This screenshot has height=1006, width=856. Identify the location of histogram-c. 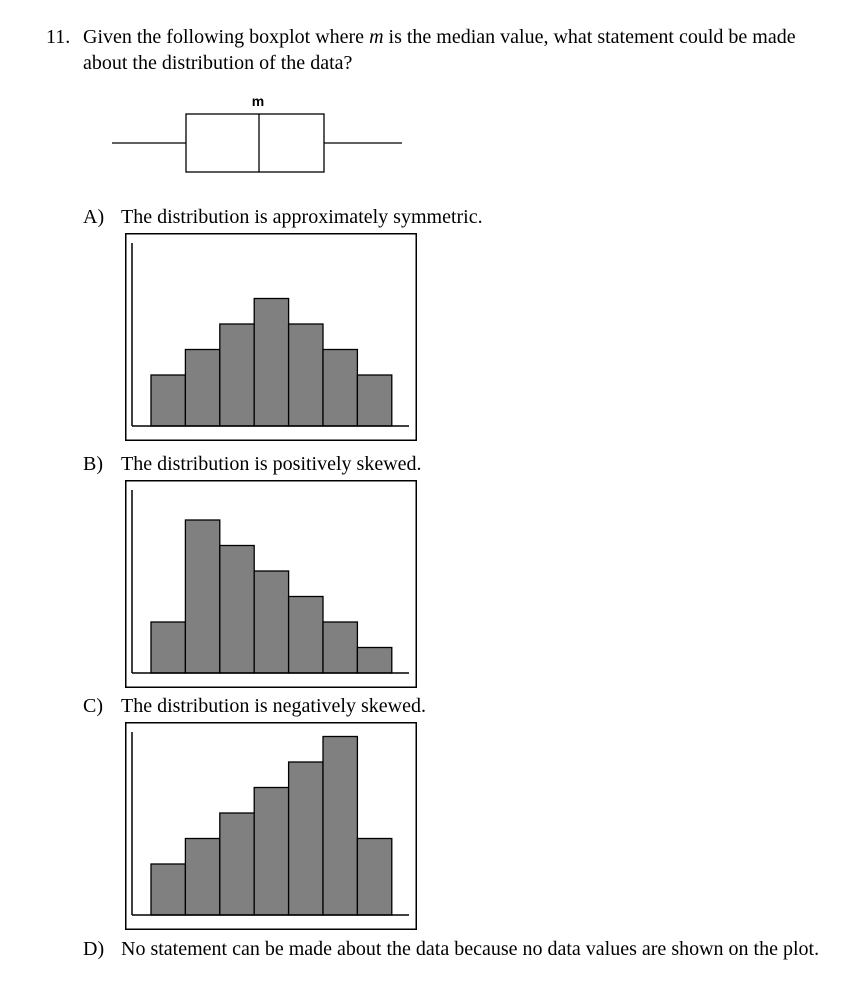
(271, 826).